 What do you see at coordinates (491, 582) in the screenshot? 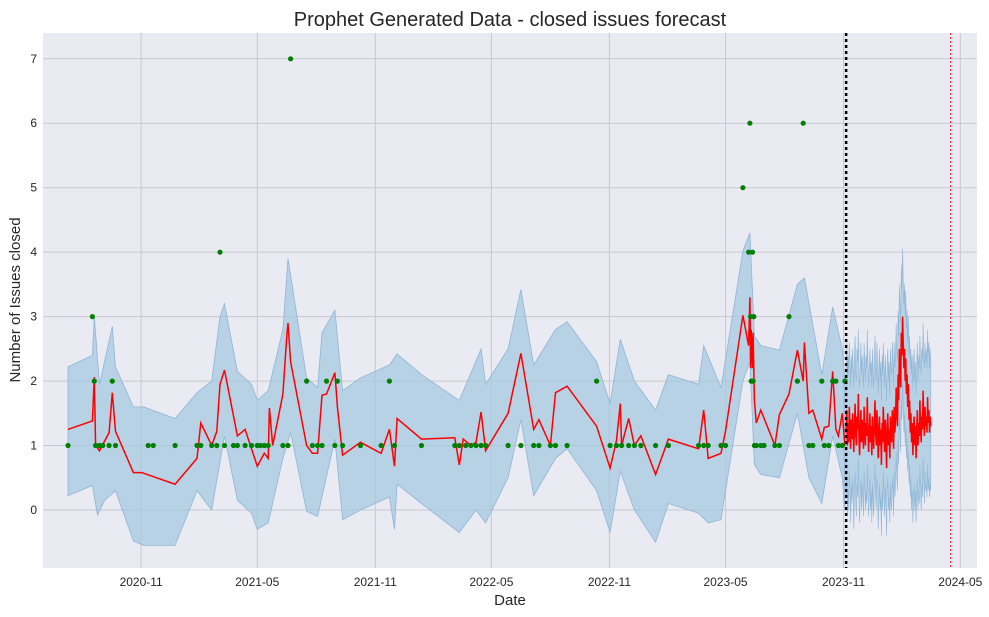
I see `x-tick-label: 2022-05` at bounding box center [491, 582].